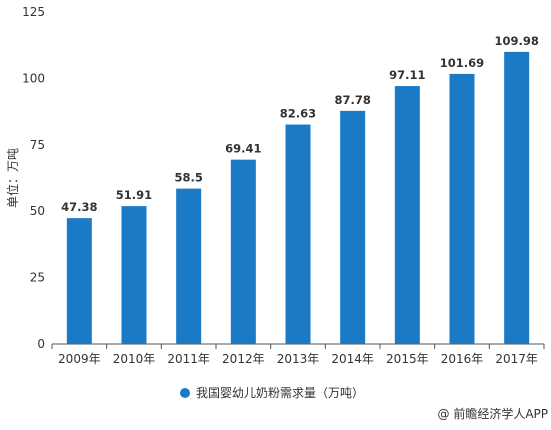 The width and height of the screenshot is (551, 430). I want to click on y-tick-label: 75, so click(37, 145).